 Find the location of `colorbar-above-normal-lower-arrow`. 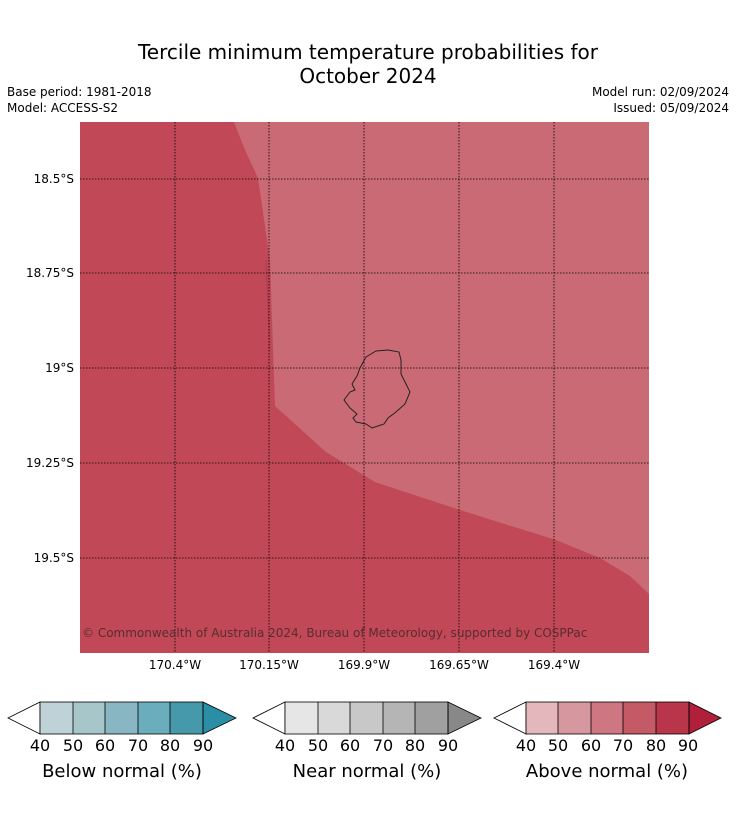

colorbar-above-normal-lower-arrow is located at coordinates (510, 718).